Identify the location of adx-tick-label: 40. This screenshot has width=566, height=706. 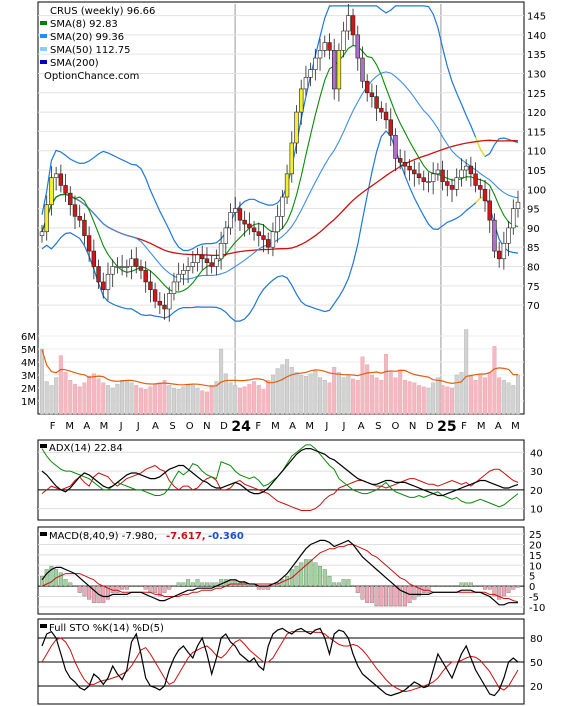
(536, 453).